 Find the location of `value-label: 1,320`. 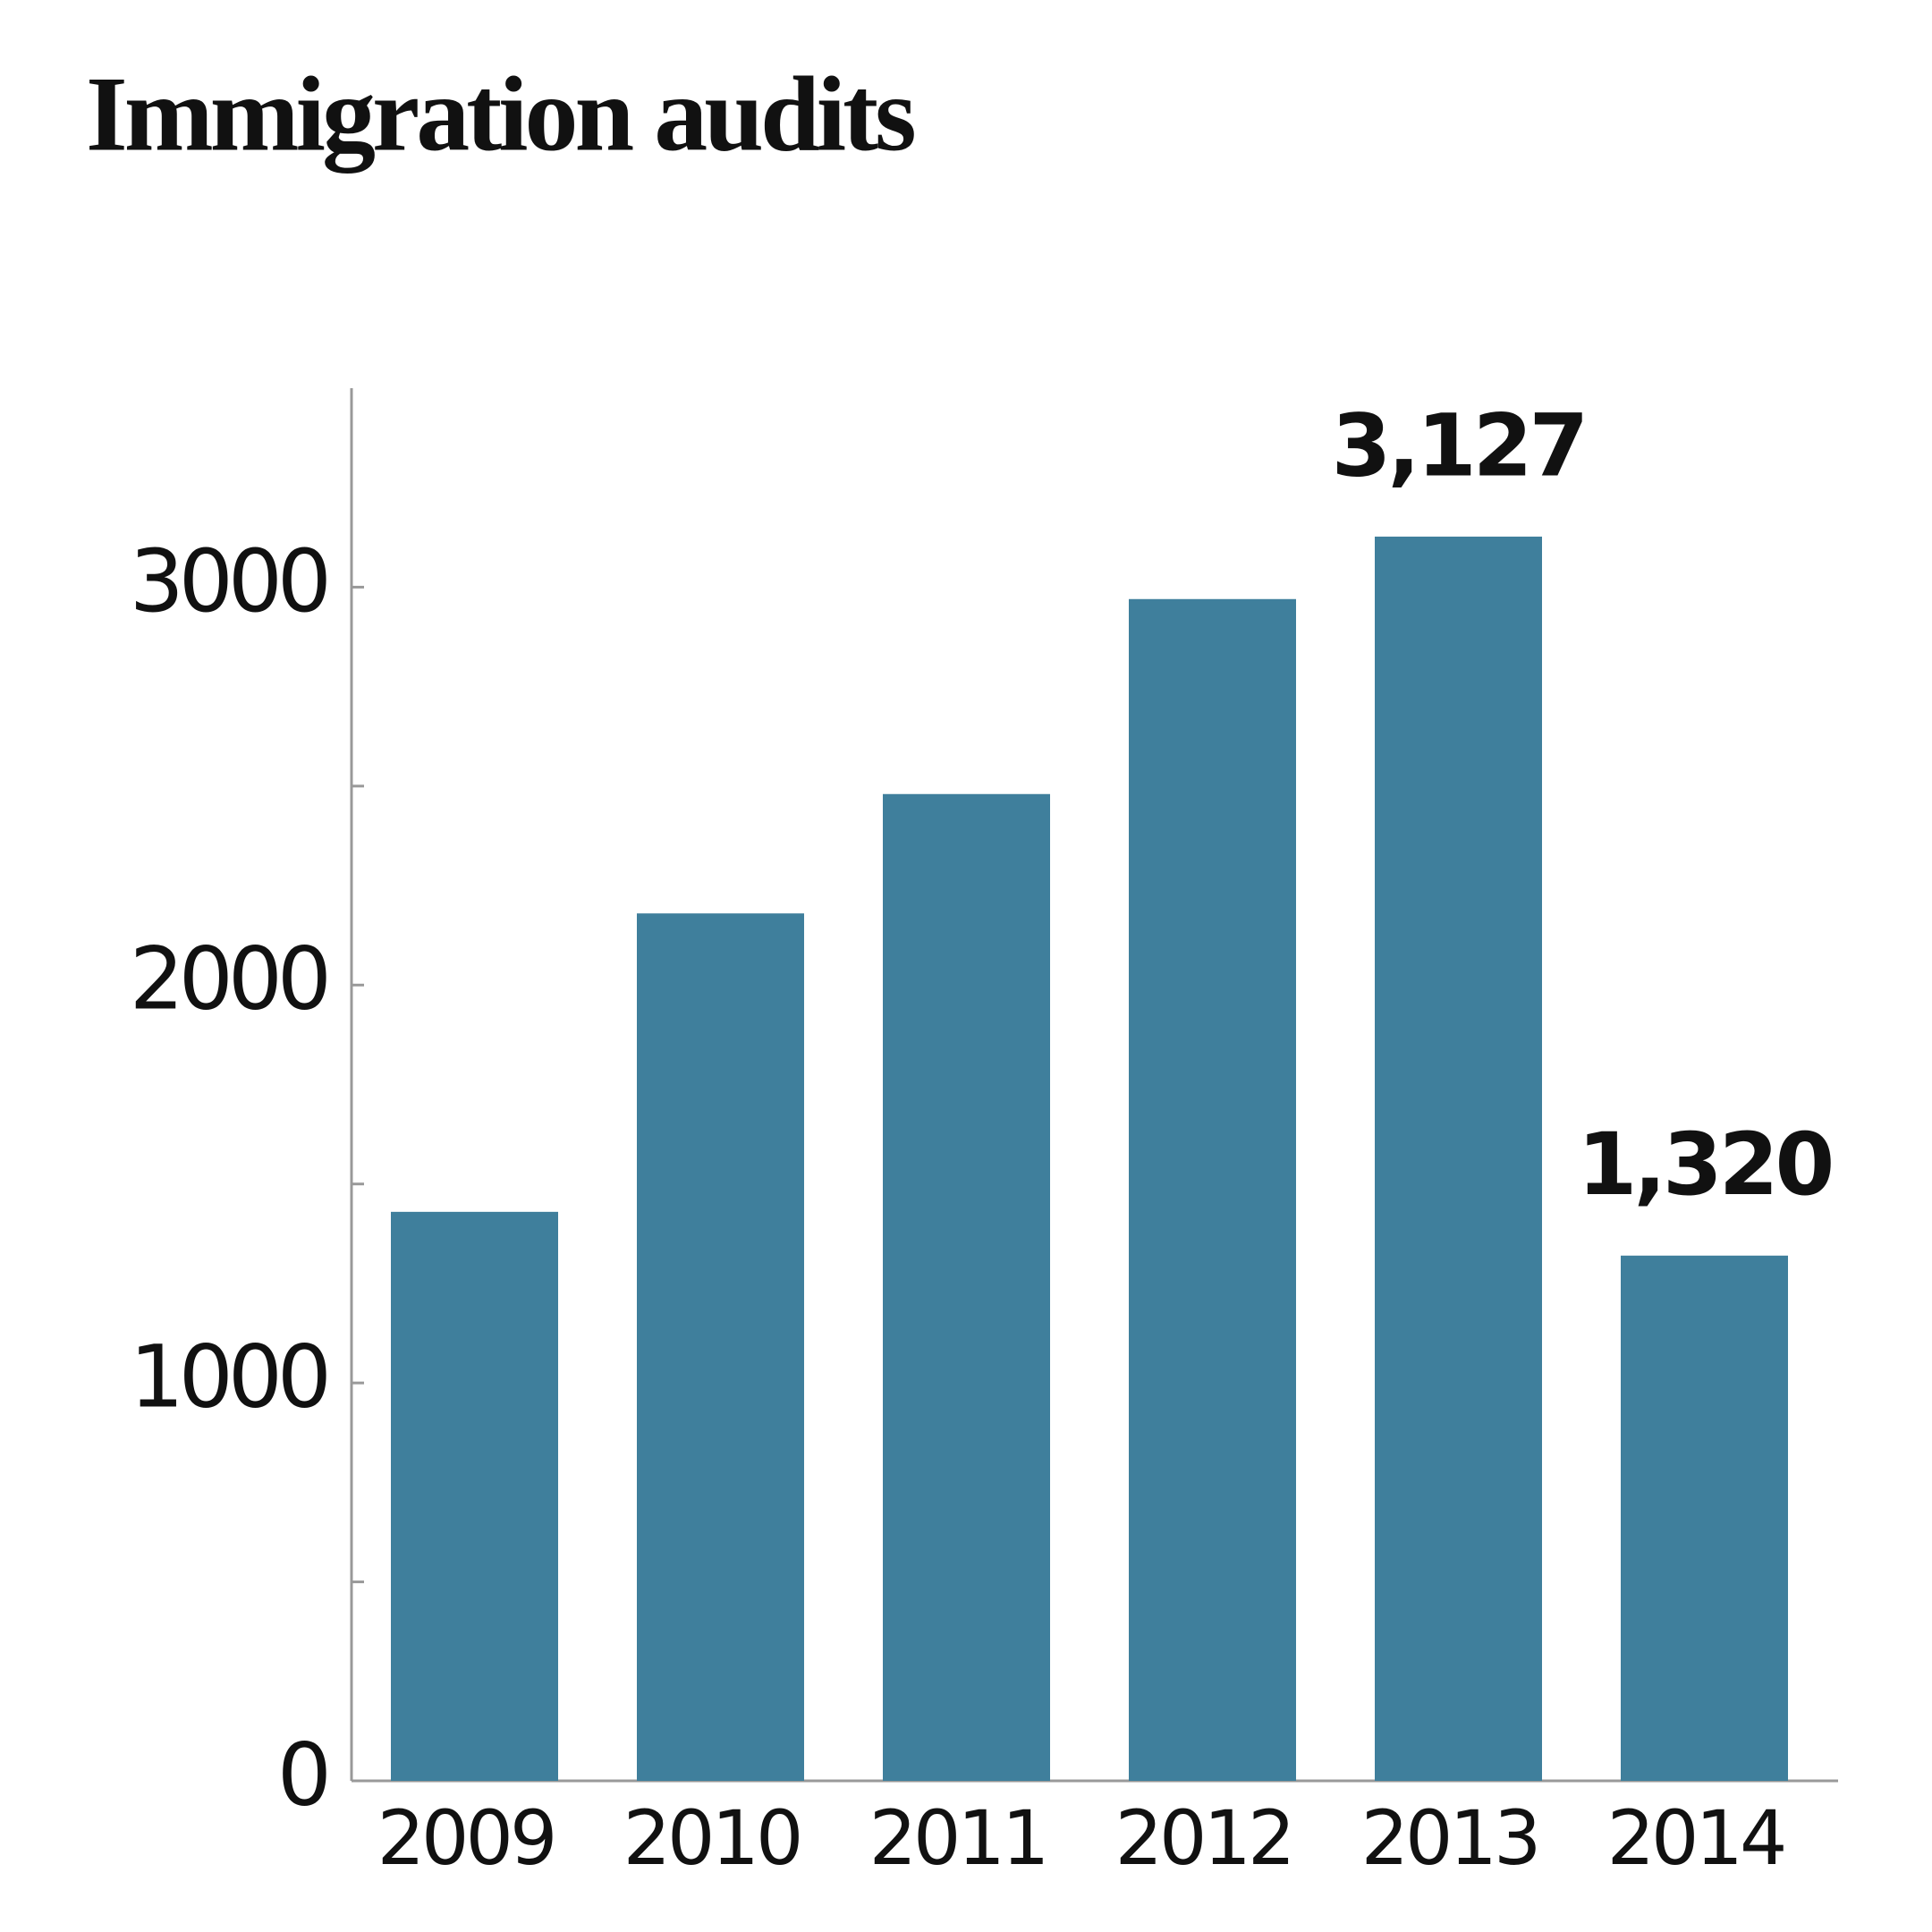

value-label: 1,320 is located at coordinates (1705, 1164).